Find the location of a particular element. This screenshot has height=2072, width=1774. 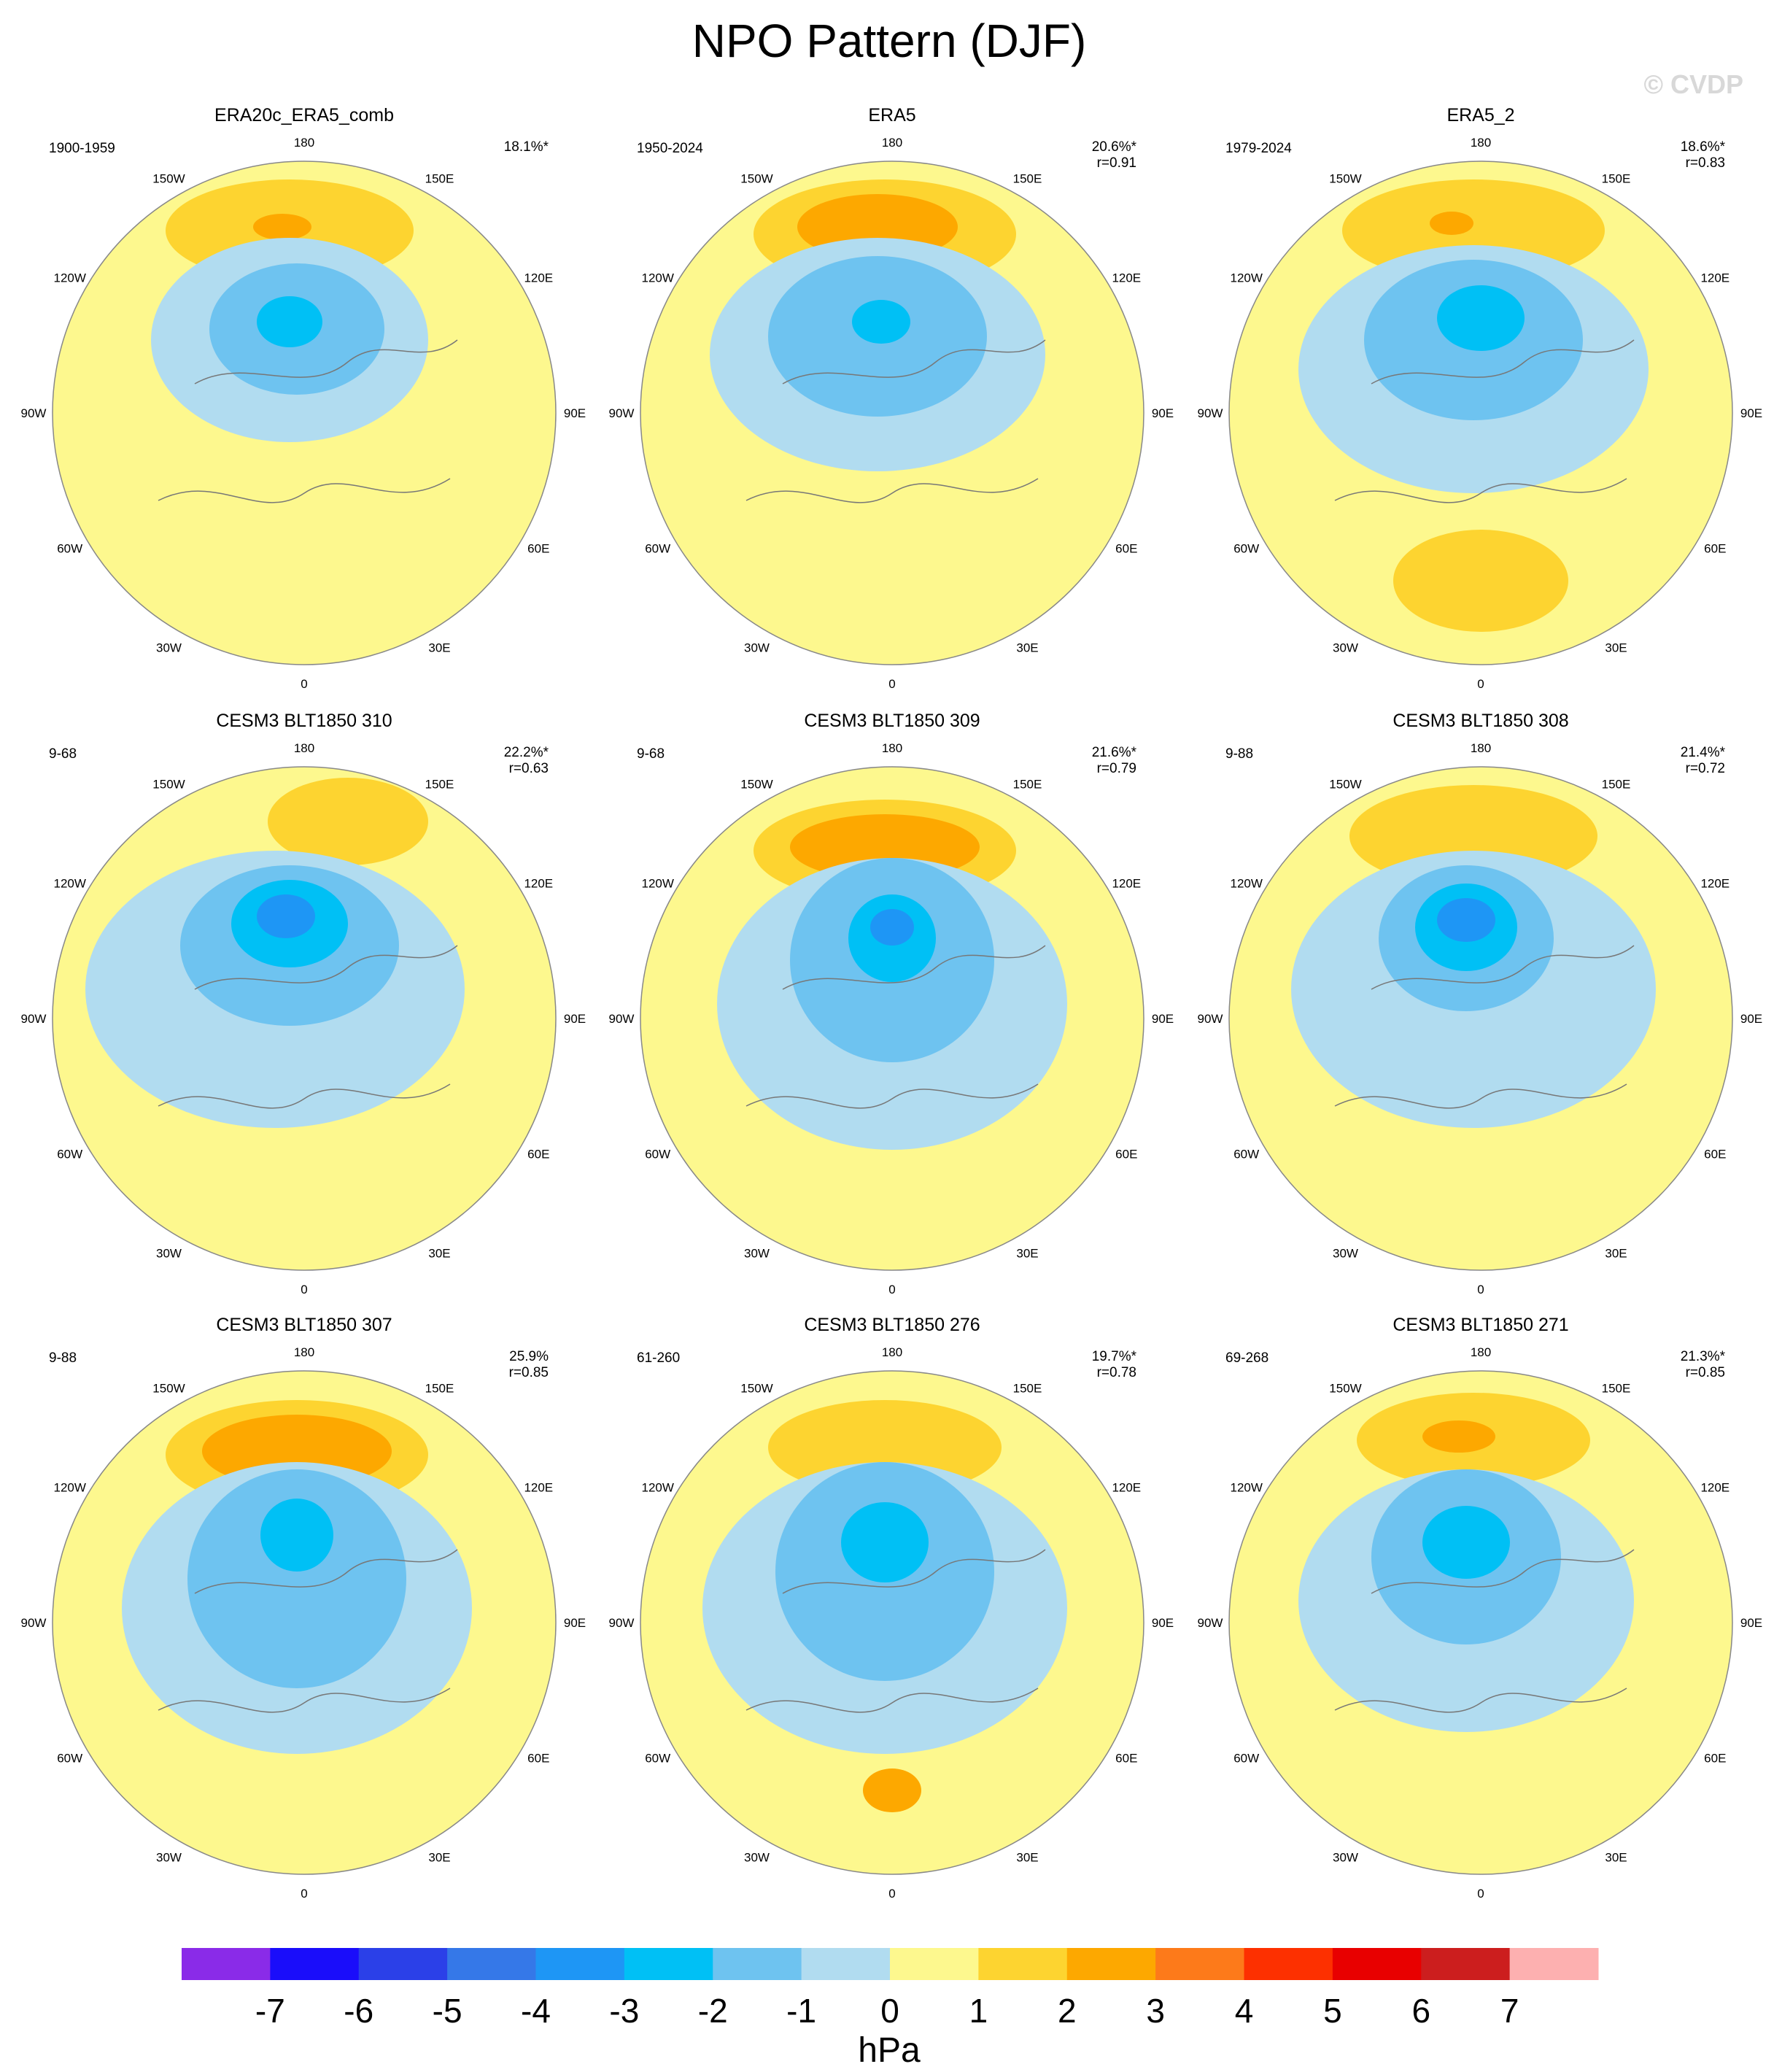

panel-title: CESM3 BLT1850 271 is located at coordinates (1480, 1325).